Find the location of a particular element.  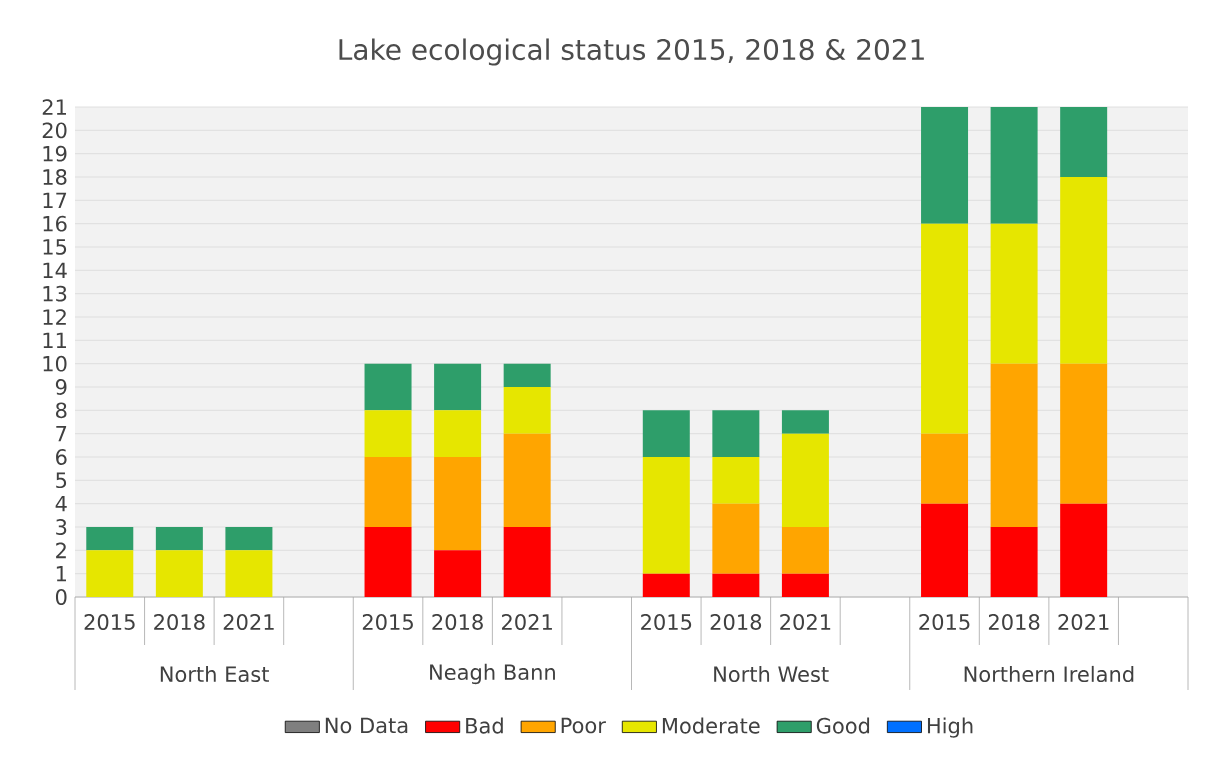

y-tick-label: 9 is located at coordinates (61, 387).